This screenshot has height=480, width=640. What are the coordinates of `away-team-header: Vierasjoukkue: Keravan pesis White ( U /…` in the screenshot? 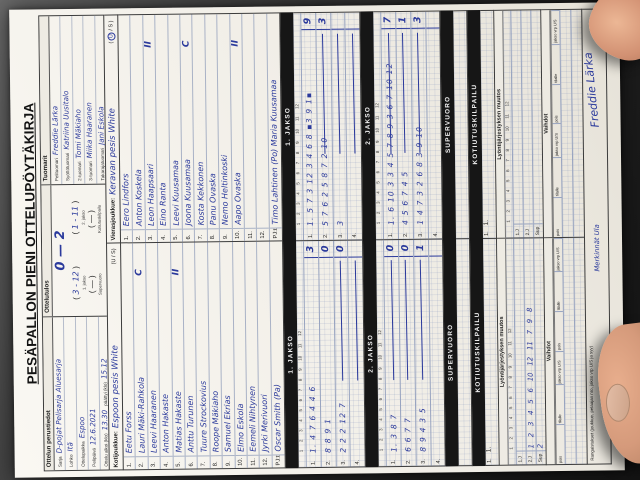 It's located at (112, 130).